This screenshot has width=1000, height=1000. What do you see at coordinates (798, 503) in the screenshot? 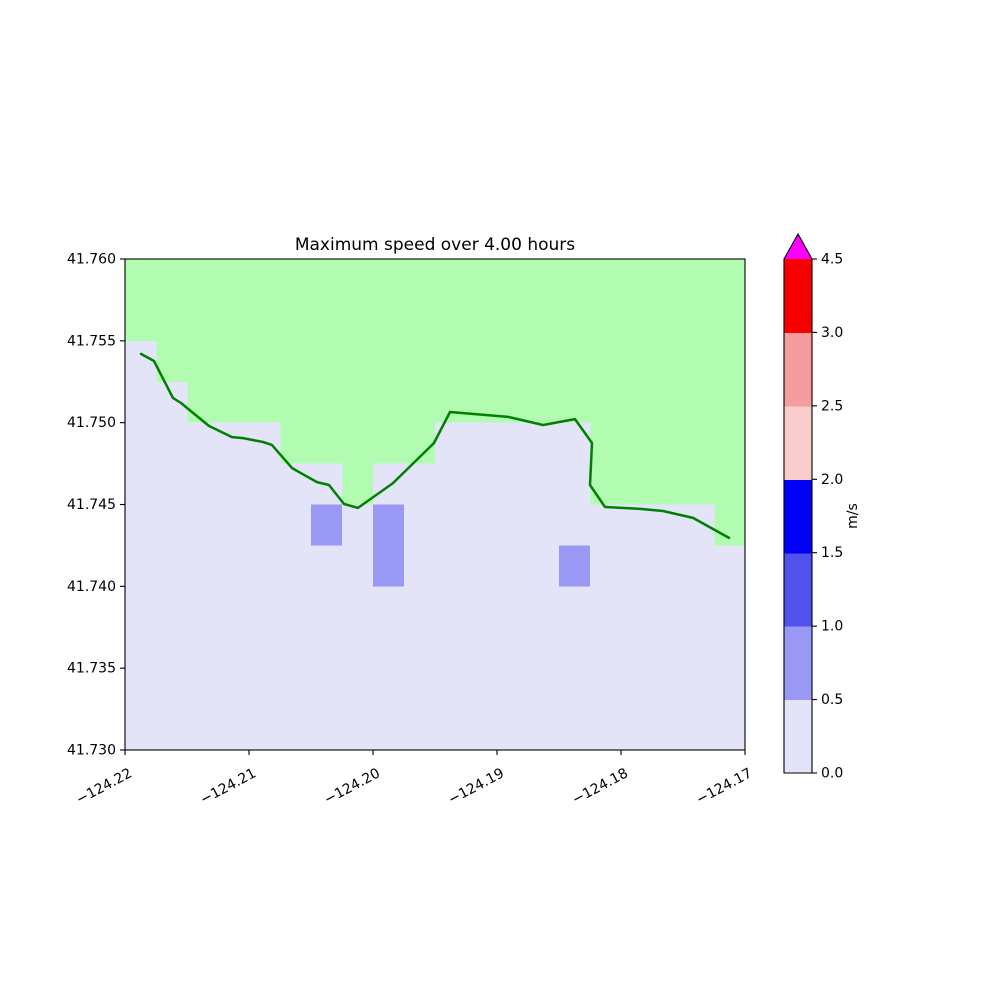
I see `colorbar-outline` at bounding box center [798, 503].